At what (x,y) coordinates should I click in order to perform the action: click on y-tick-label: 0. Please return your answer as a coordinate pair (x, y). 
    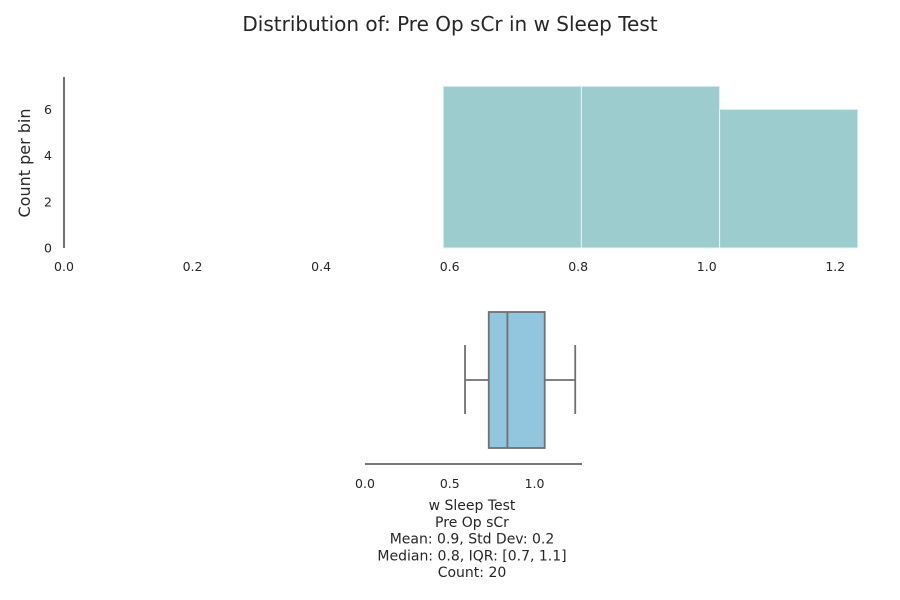
    Looking at the image, I should click on (48, 248).